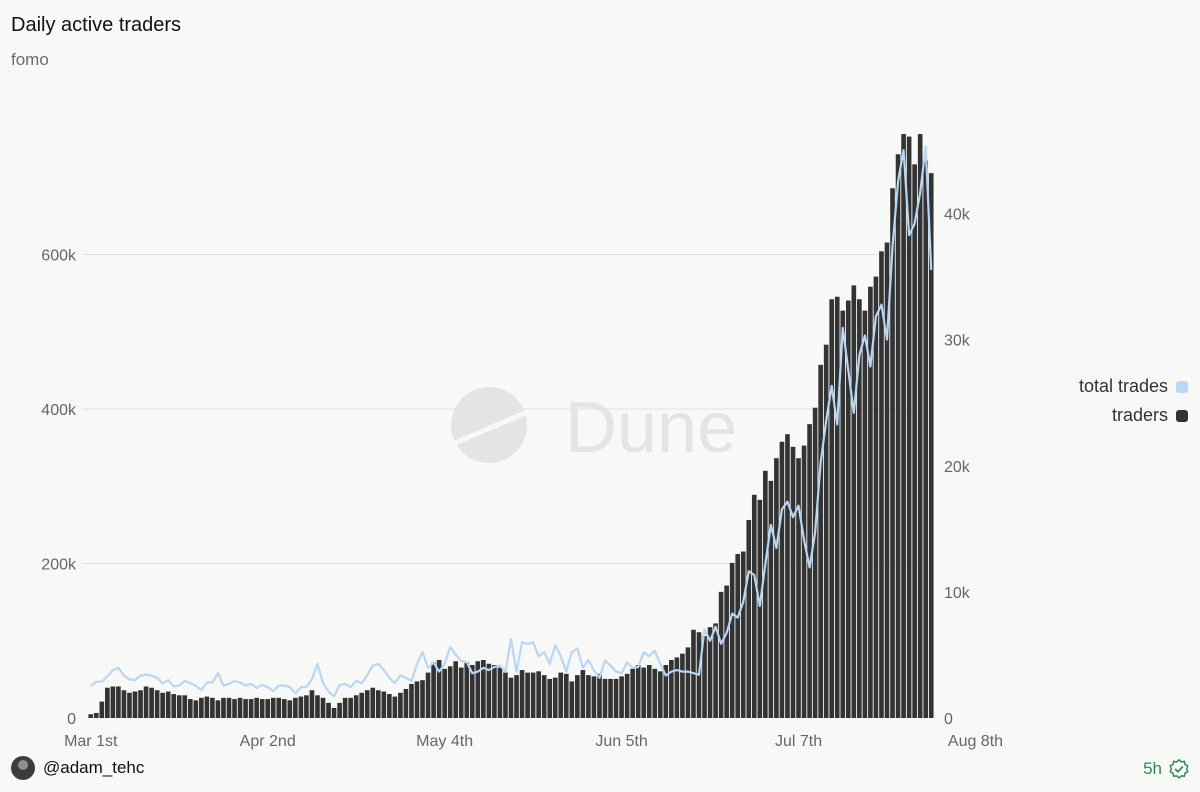 This screenshot has width=1200, height=792. What do you see at coordinates (1179, 768) in the screenshot?
I see `verified-check-icon` at bounding box center [1179, 768].